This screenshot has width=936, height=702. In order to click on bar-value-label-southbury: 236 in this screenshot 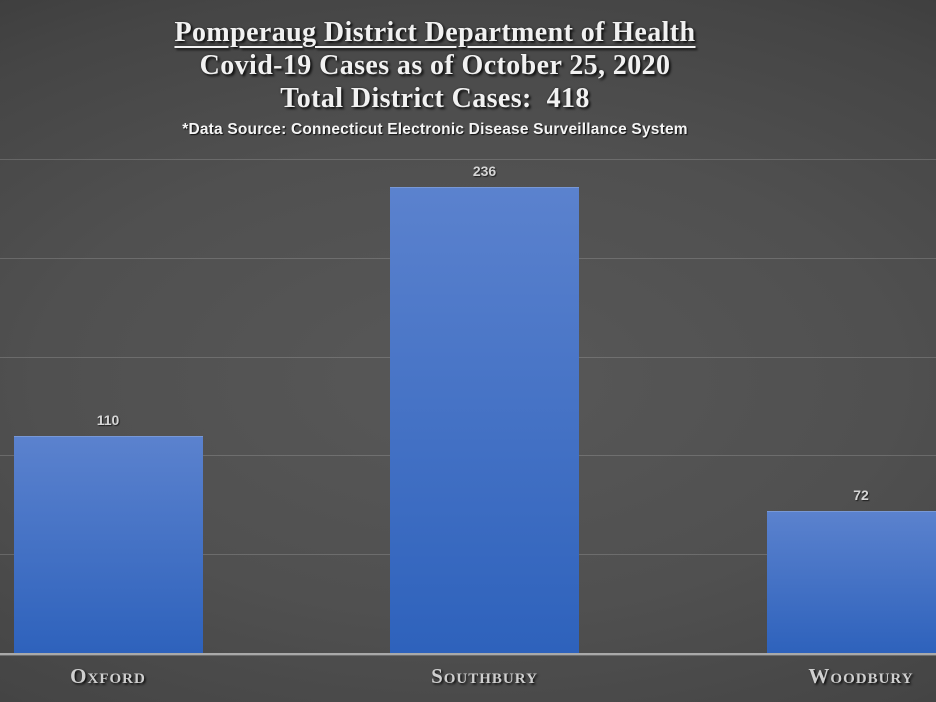, I will do `click(484, 170)`.